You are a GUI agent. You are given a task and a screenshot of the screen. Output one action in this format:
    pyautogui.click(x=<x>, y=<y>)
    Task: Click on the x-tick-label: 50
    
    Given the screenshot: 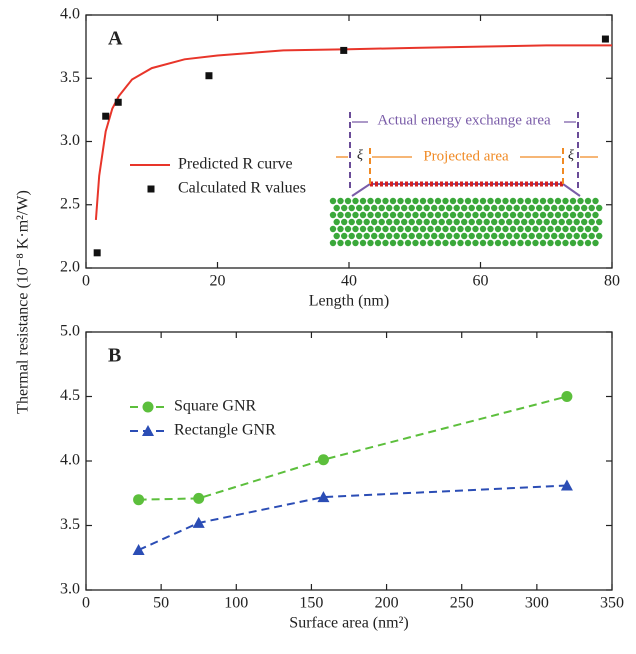 What is the action you would take?
    pyautogui.click(x=161, y=603)
    